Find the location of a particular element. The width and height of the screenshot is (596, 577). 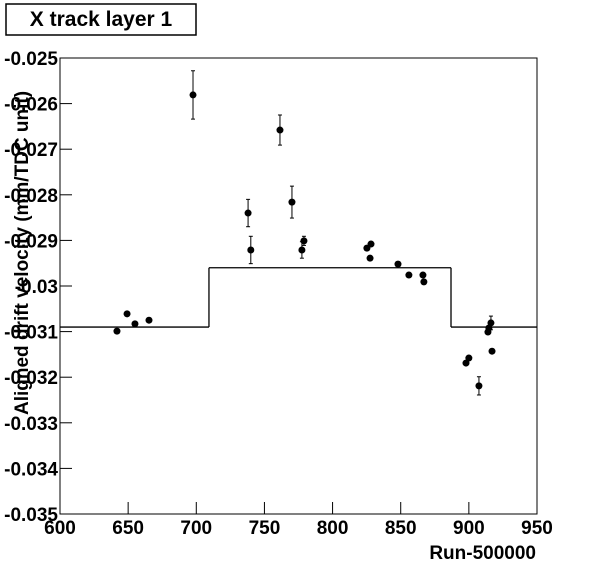

y-axis-label: Aligned drift velocity (mm/TDC unit) is located at coordinates (22, 253).